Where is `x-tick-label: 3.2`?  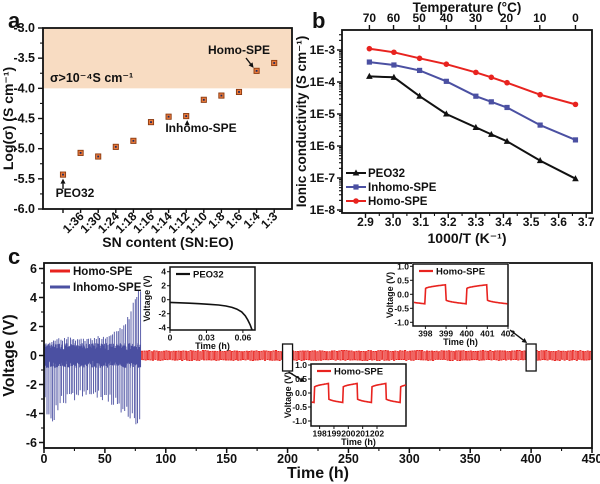
x-tick-label: 3.2 is located at coordinates (448, 222).